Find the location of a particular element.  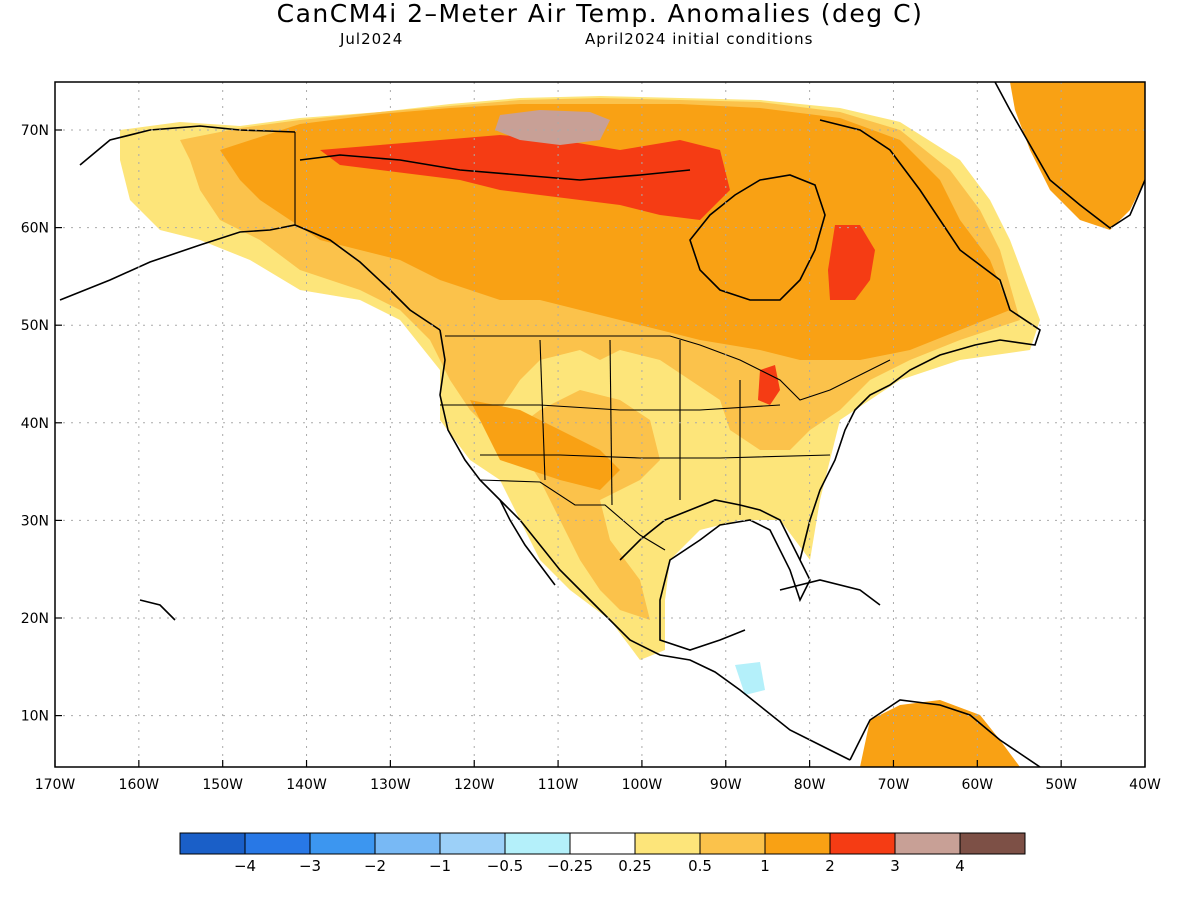

colorbar-label: −4 is located at coordinates (245, 866).